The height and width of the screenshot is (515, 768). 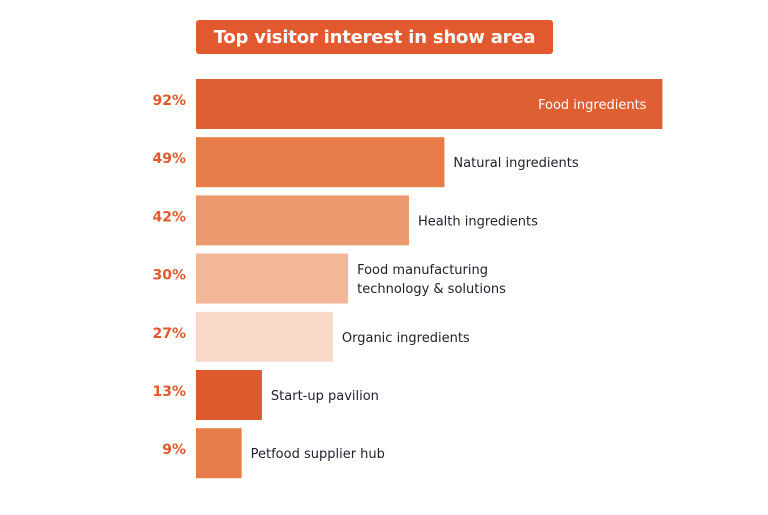 I want to click on category-label-7: Petfood supplier hub, so click(x=318, y=454).